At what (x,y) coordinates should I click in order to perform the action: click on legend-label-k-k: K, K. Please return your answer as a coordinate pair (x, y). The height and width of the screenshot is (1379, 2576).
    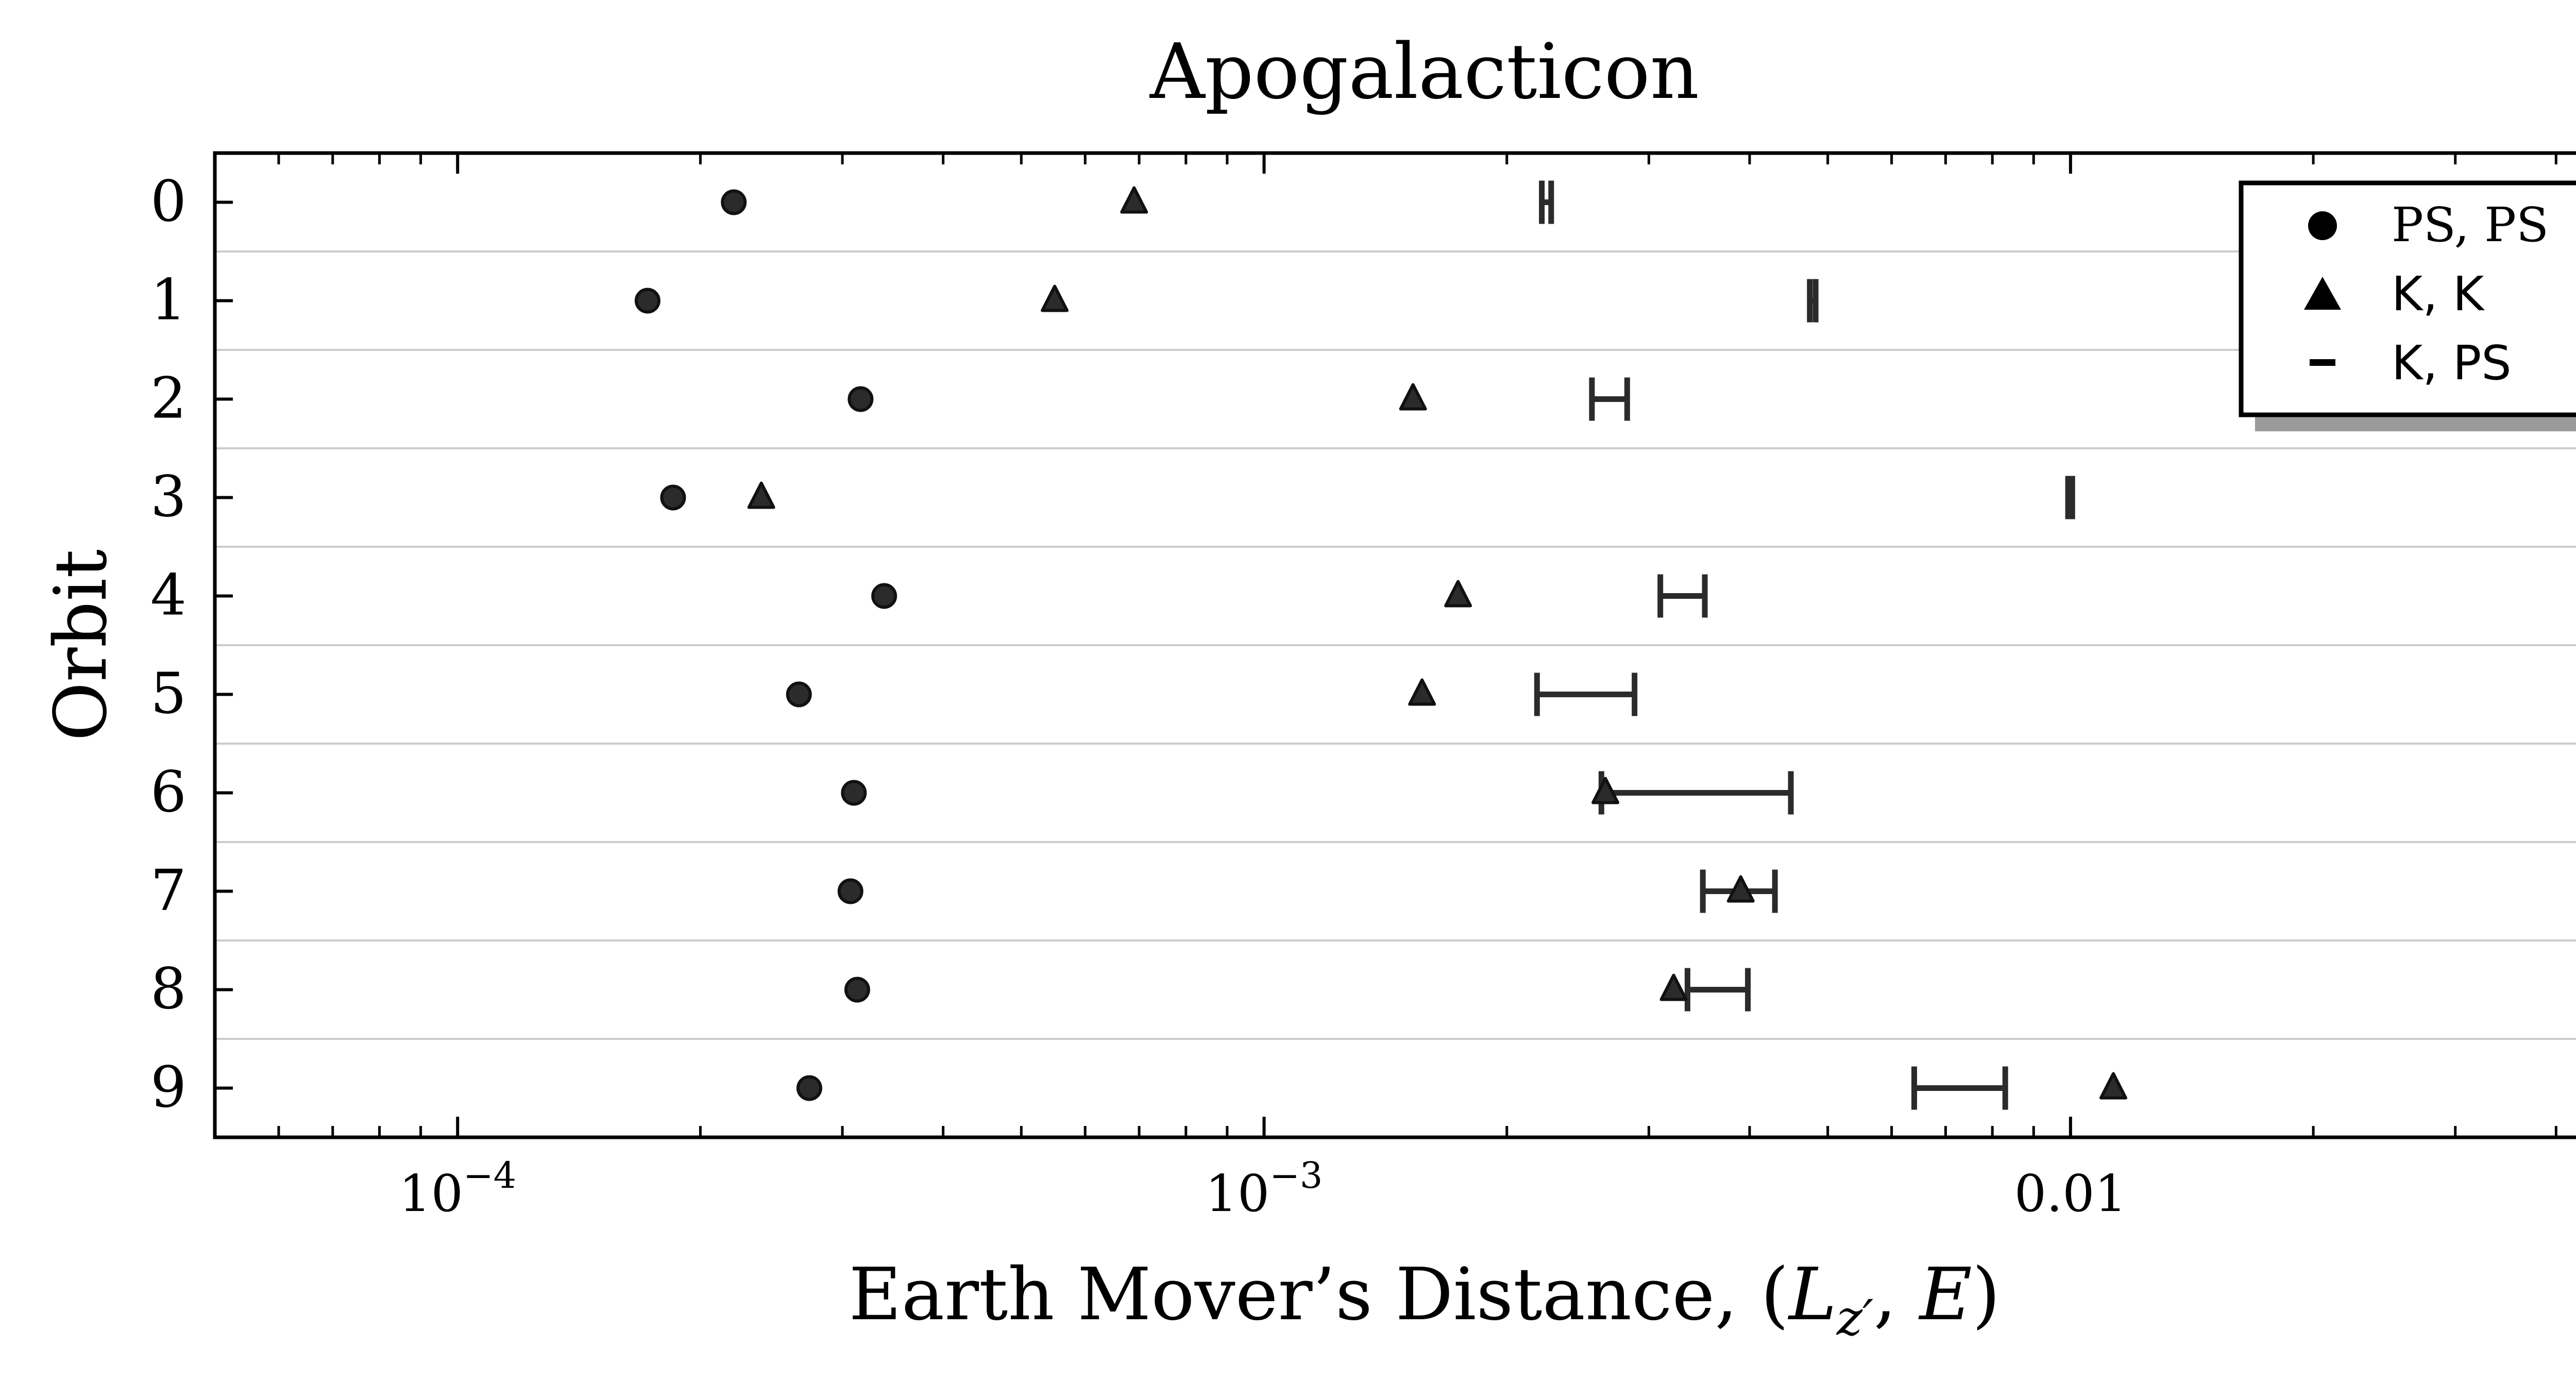
    Looking at the image, I should click on (2438, 294).